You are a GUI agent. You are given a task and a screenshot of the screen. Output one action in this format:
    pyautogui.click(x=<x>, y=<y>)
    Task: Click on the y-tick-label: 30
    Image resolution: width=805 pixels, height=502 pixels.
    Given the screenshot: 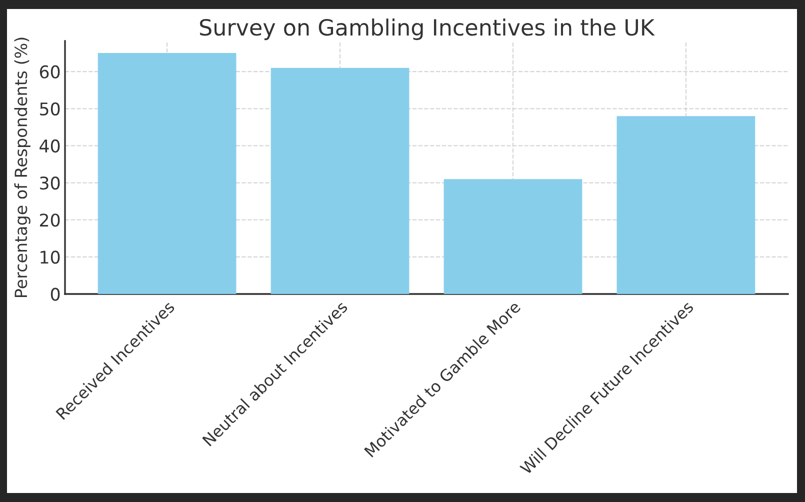 What is the action you would take?
    pyautogui.click(x=50, y=183)
    